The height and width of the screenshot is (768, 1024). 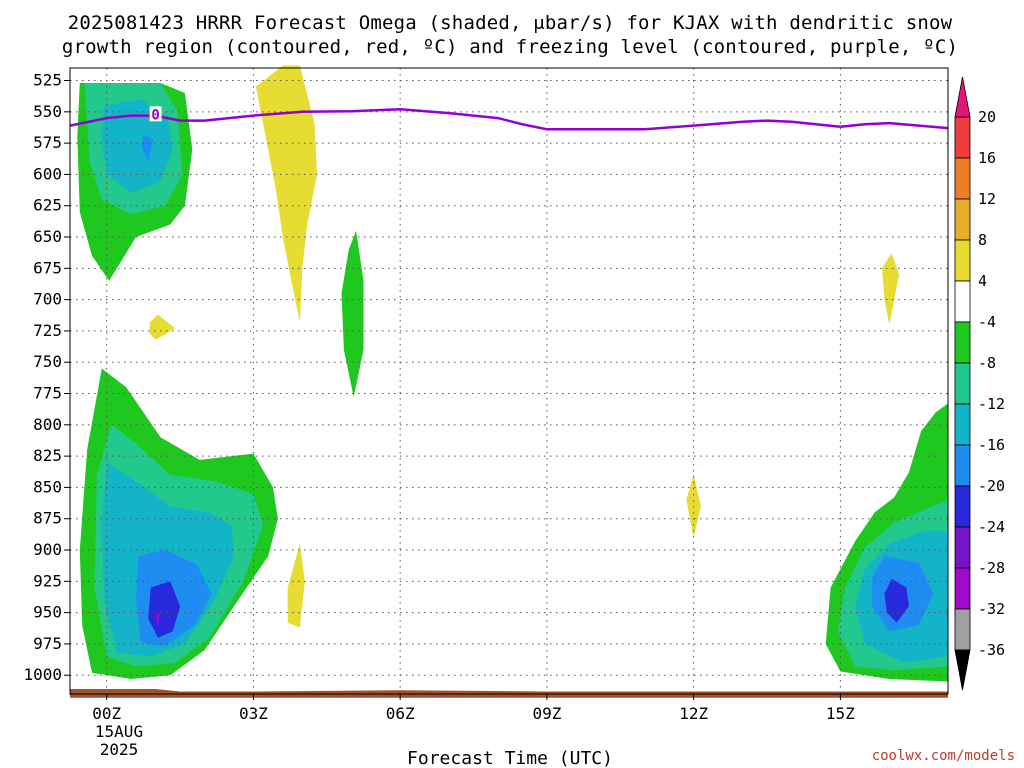 What do you see at coordinates (693, 713) in the screenshot?
I see `xtick-label-12: 12Z` at bounding box center [693, 713].